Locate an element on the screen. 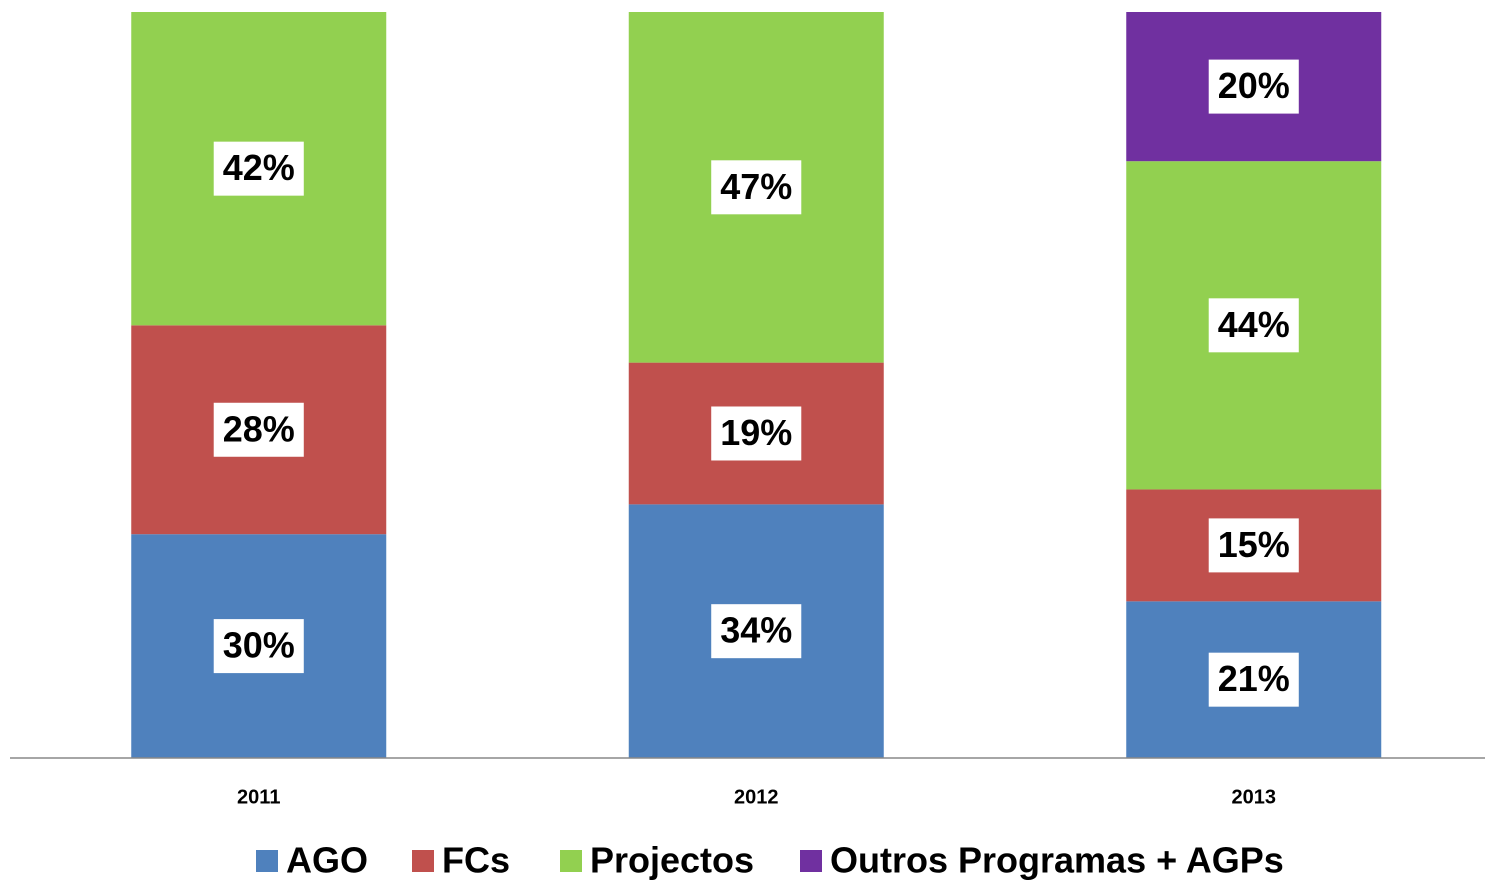 This screenshot has height=883, width=1485. x-tick-label: 2011 is located at coordinates (258, 797).